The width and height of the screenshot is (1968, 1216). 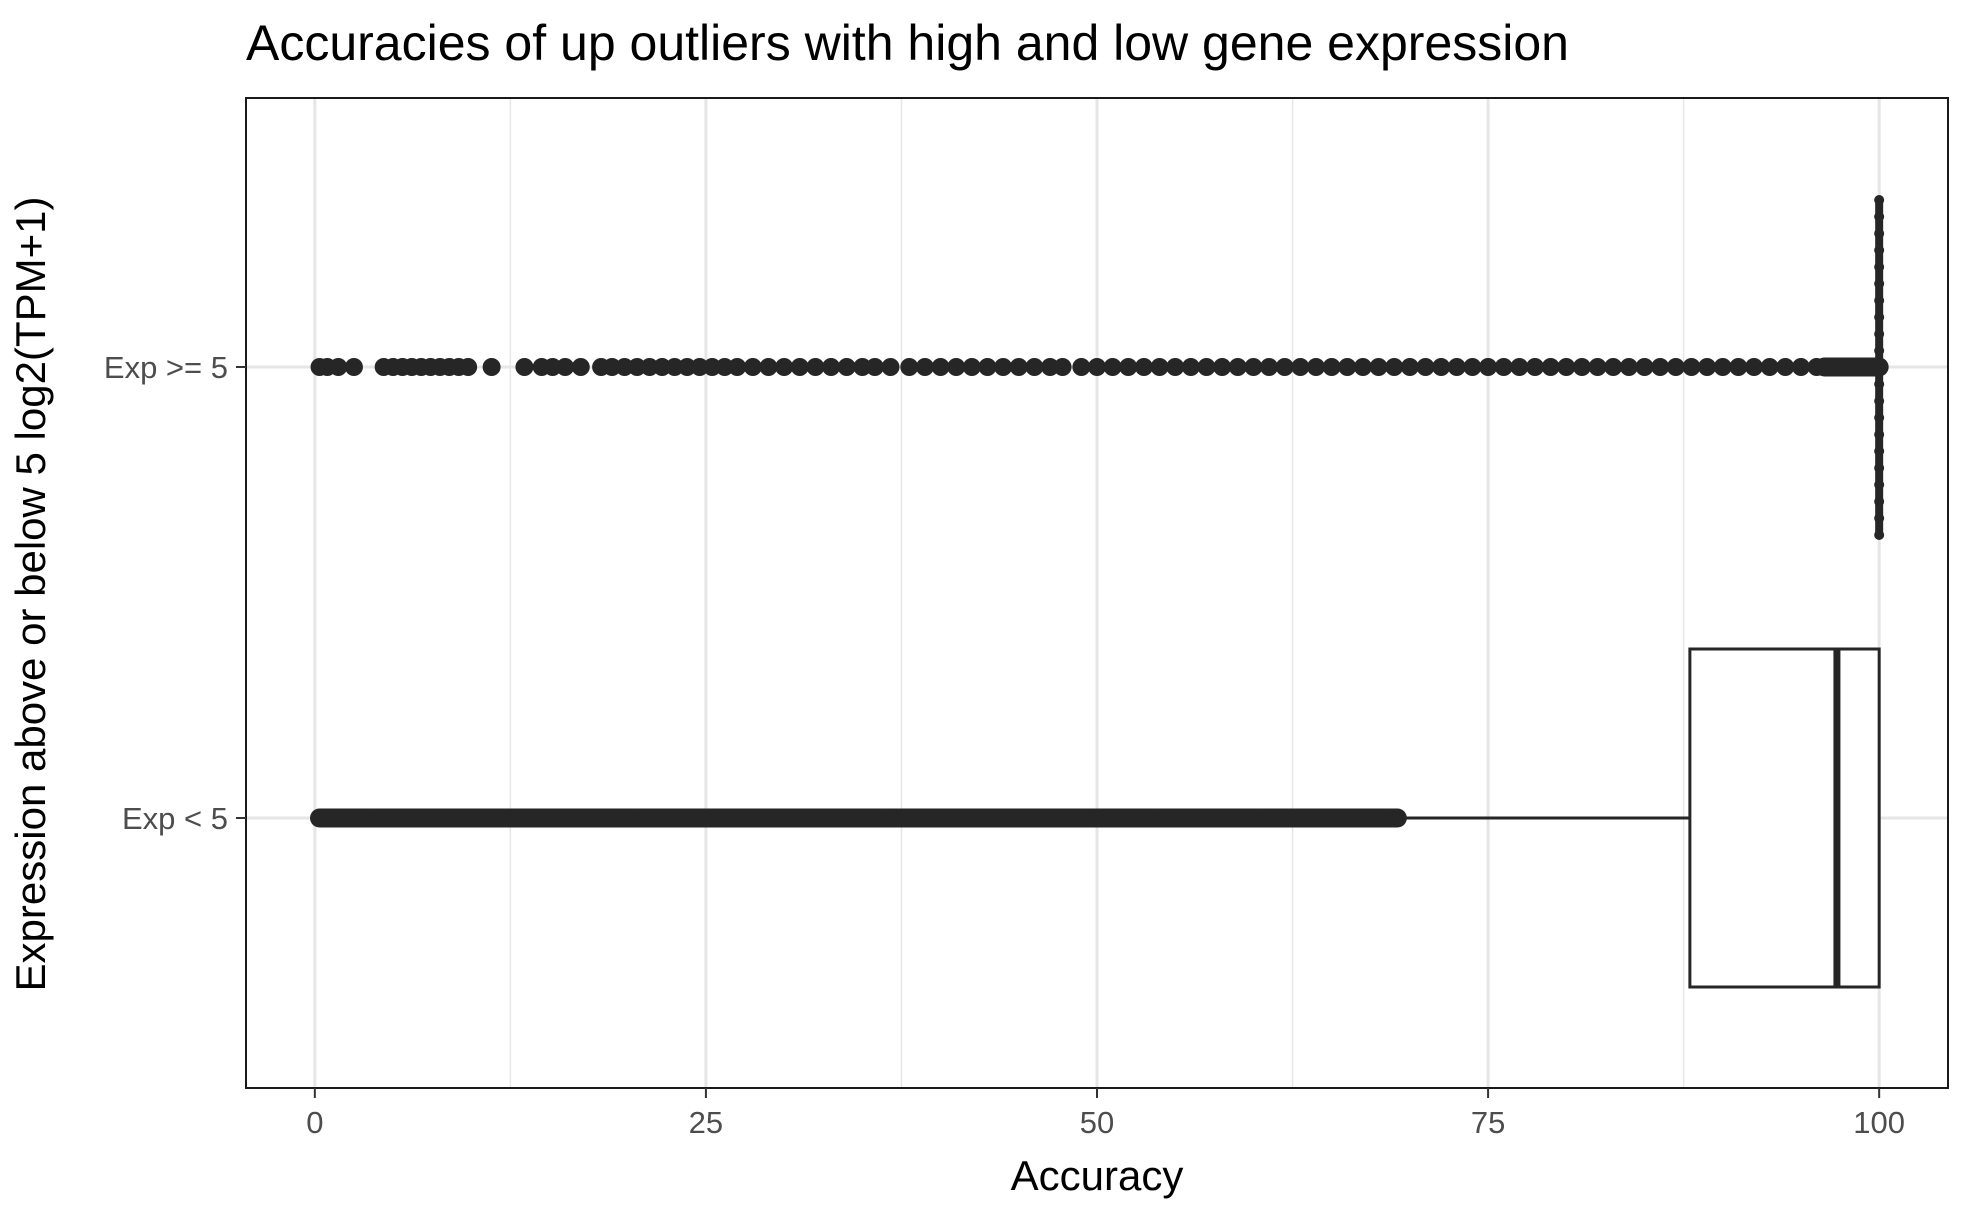 I want to click on y-tick-label: Exp >= 5, so click(x=166, y=367).